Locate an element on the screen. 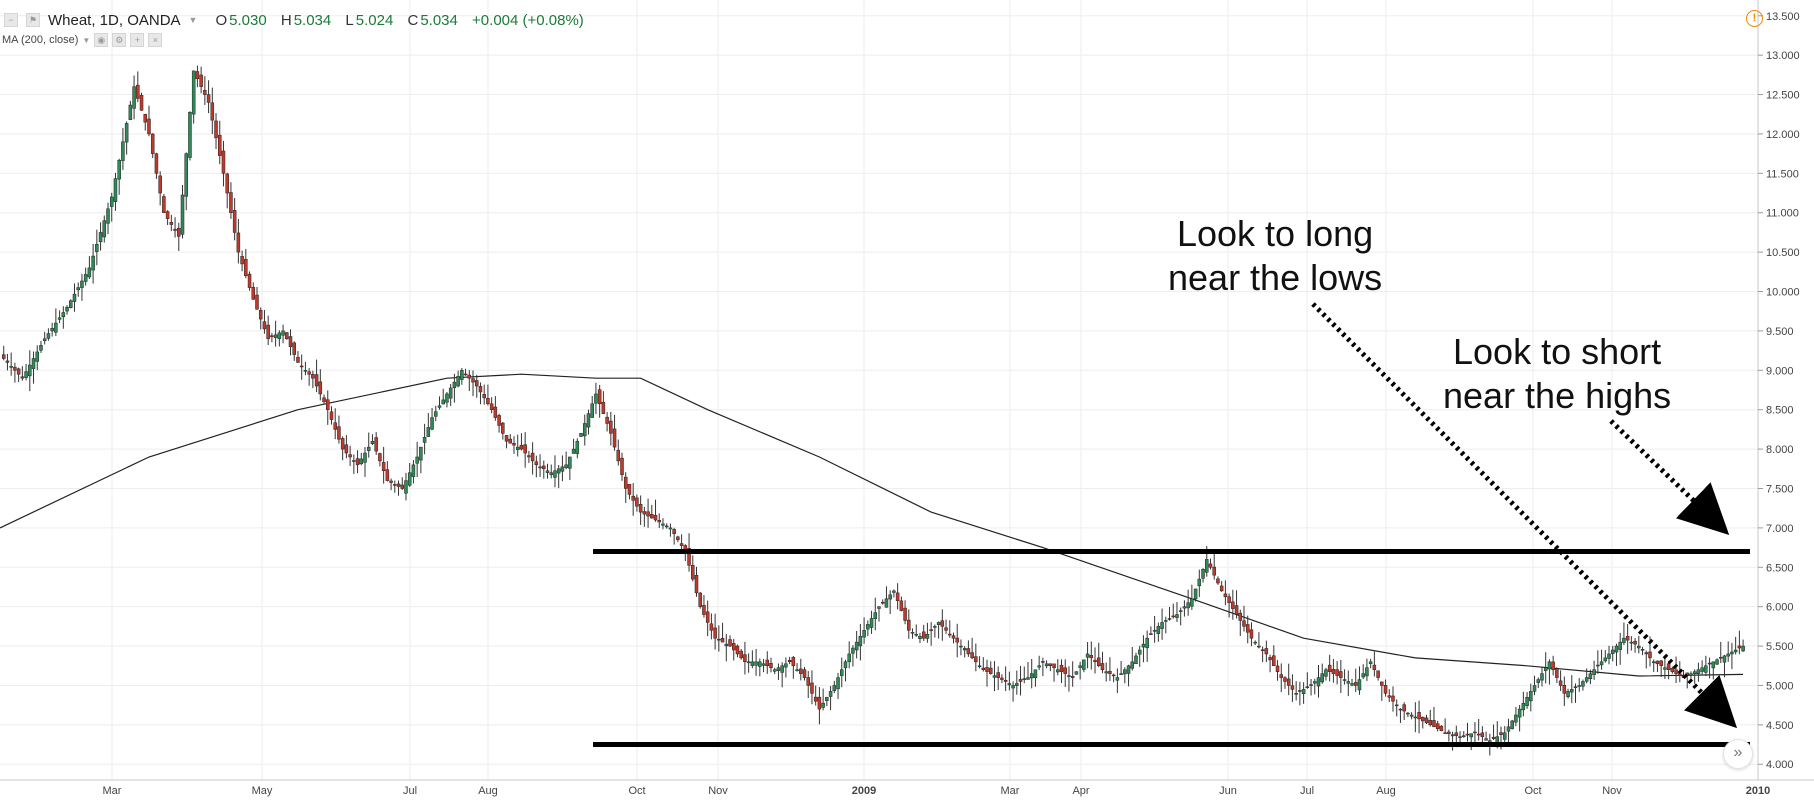 The image size is (1814, 802). close-icon: × is located at coordinates (155, 40).